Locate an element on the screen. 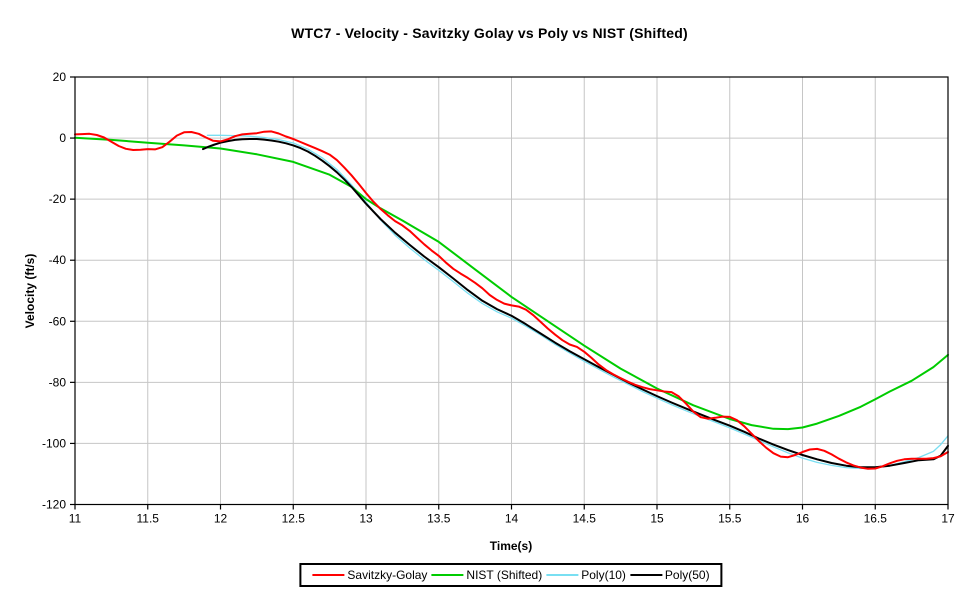 The height and width of the screenshot is (599, 979). legend-label: Poly(50) is located at coordinates (687, 575).